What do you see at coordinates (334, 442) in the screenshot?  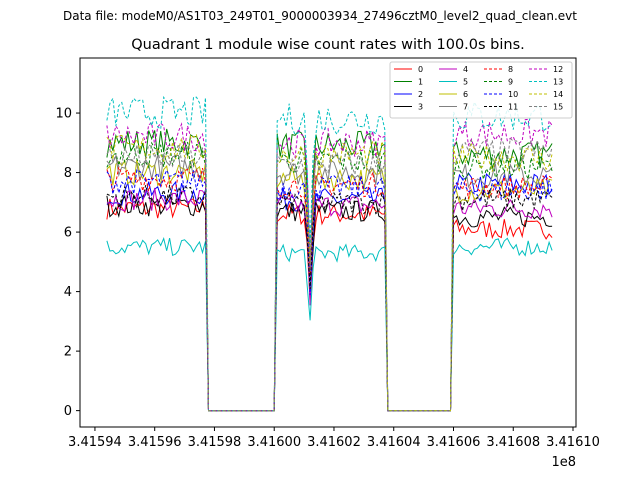 I see `x-tick-label: 3.41602` at bounding box center [334, 442].